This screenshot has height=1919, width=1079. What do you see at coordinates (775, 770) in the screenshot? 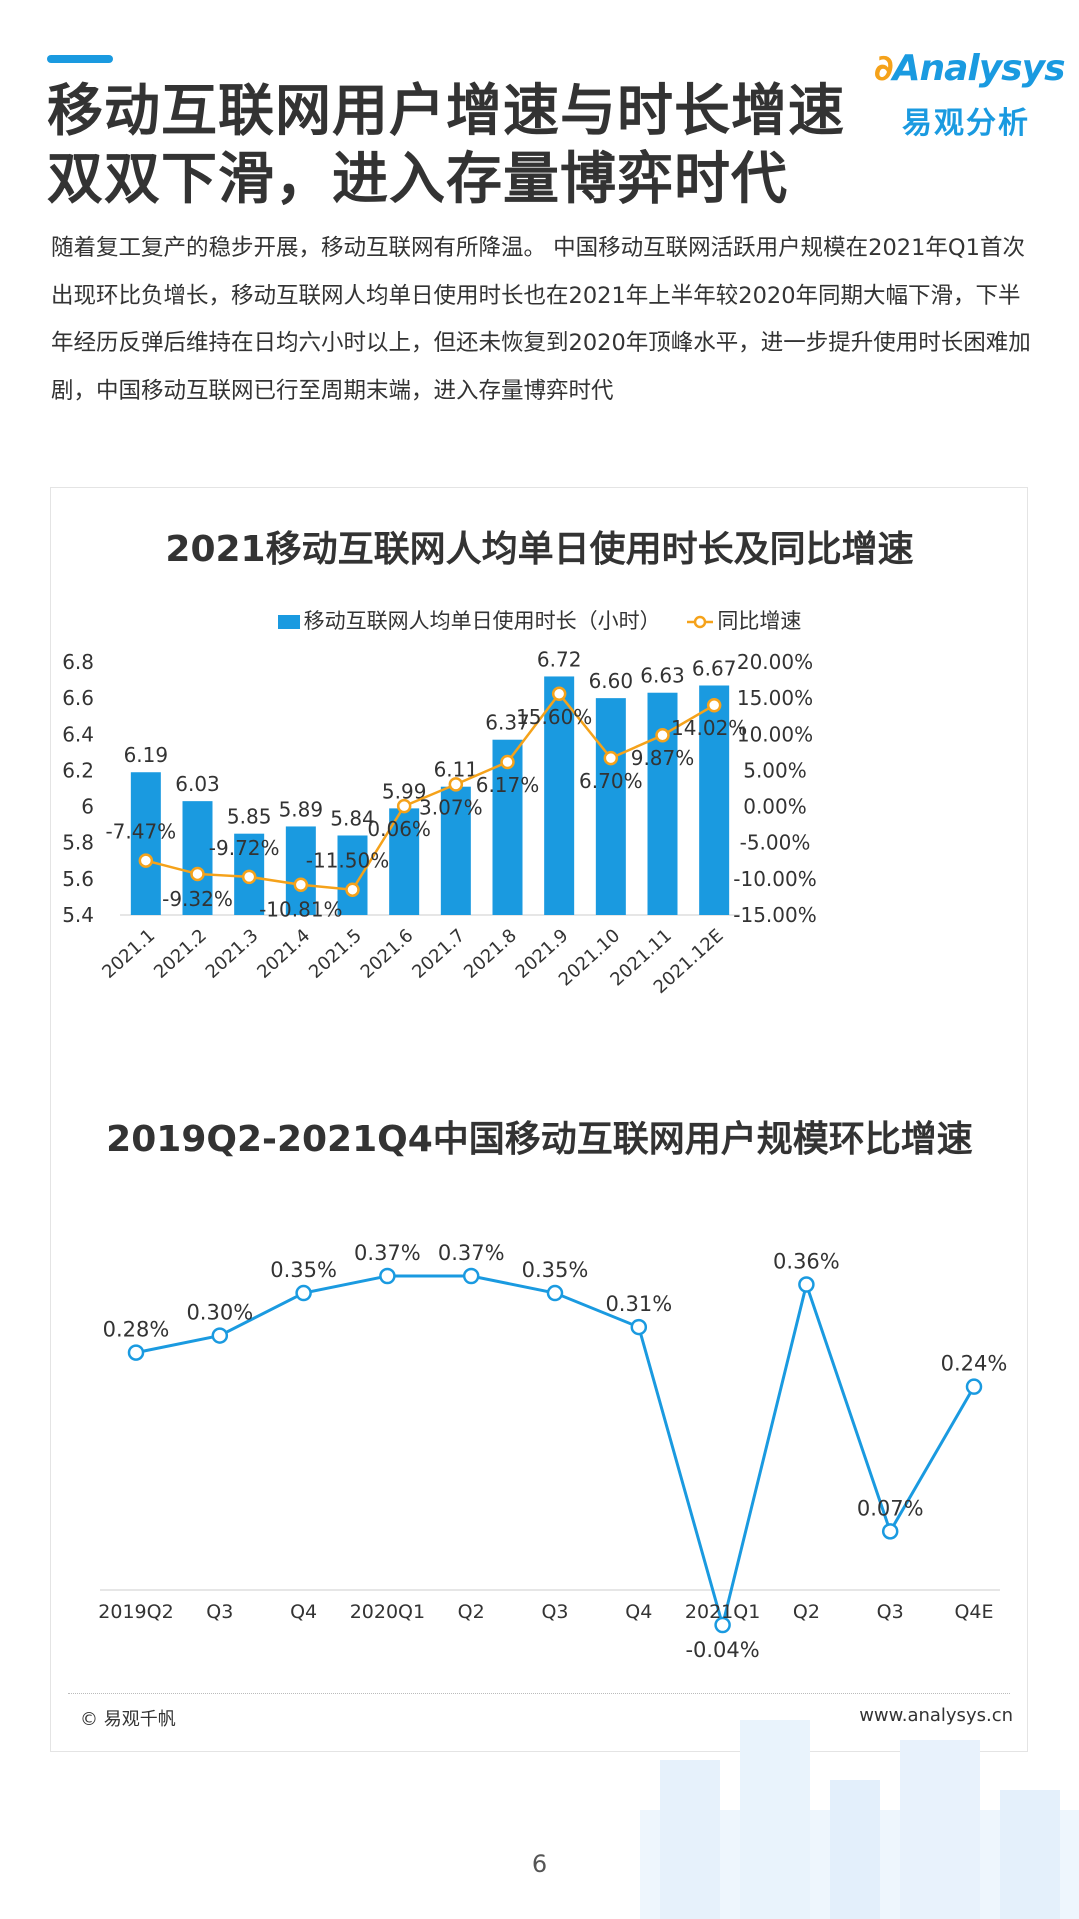
I see `chart1-y-right-tick: 5.00%` at bounding box center [775, 770].